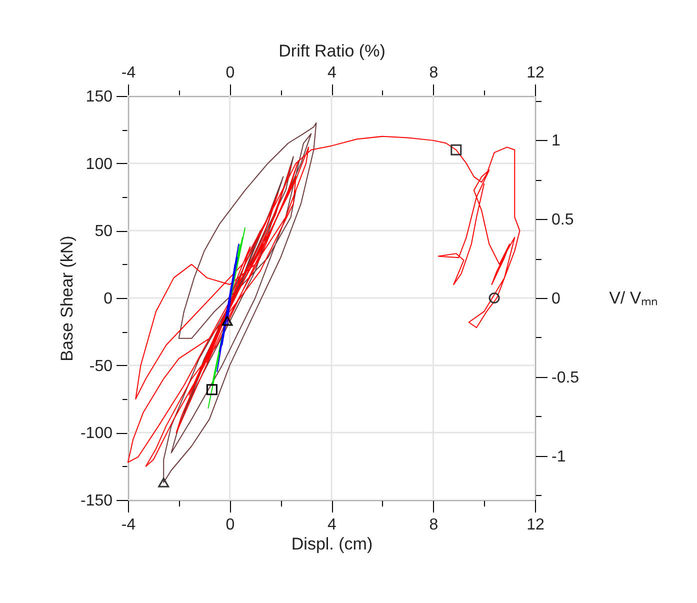 The width and height of the screenshot is (697, 603). I want to click on y2-tick-label: -0.5, so click(566, 377).